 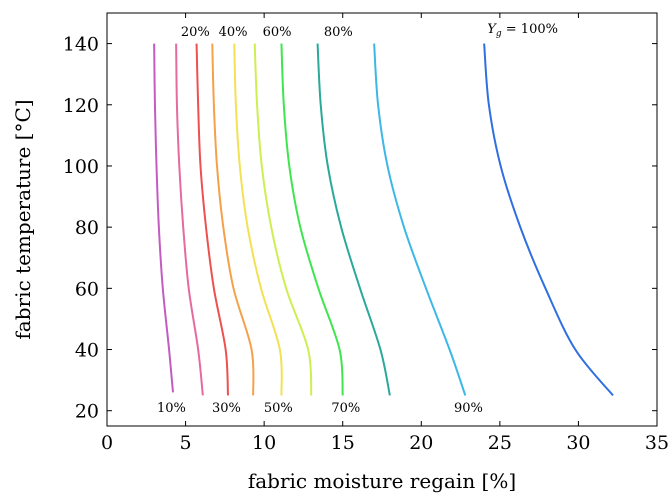 I want to click on x-tick-label: 35, so click(x=657, y=443).